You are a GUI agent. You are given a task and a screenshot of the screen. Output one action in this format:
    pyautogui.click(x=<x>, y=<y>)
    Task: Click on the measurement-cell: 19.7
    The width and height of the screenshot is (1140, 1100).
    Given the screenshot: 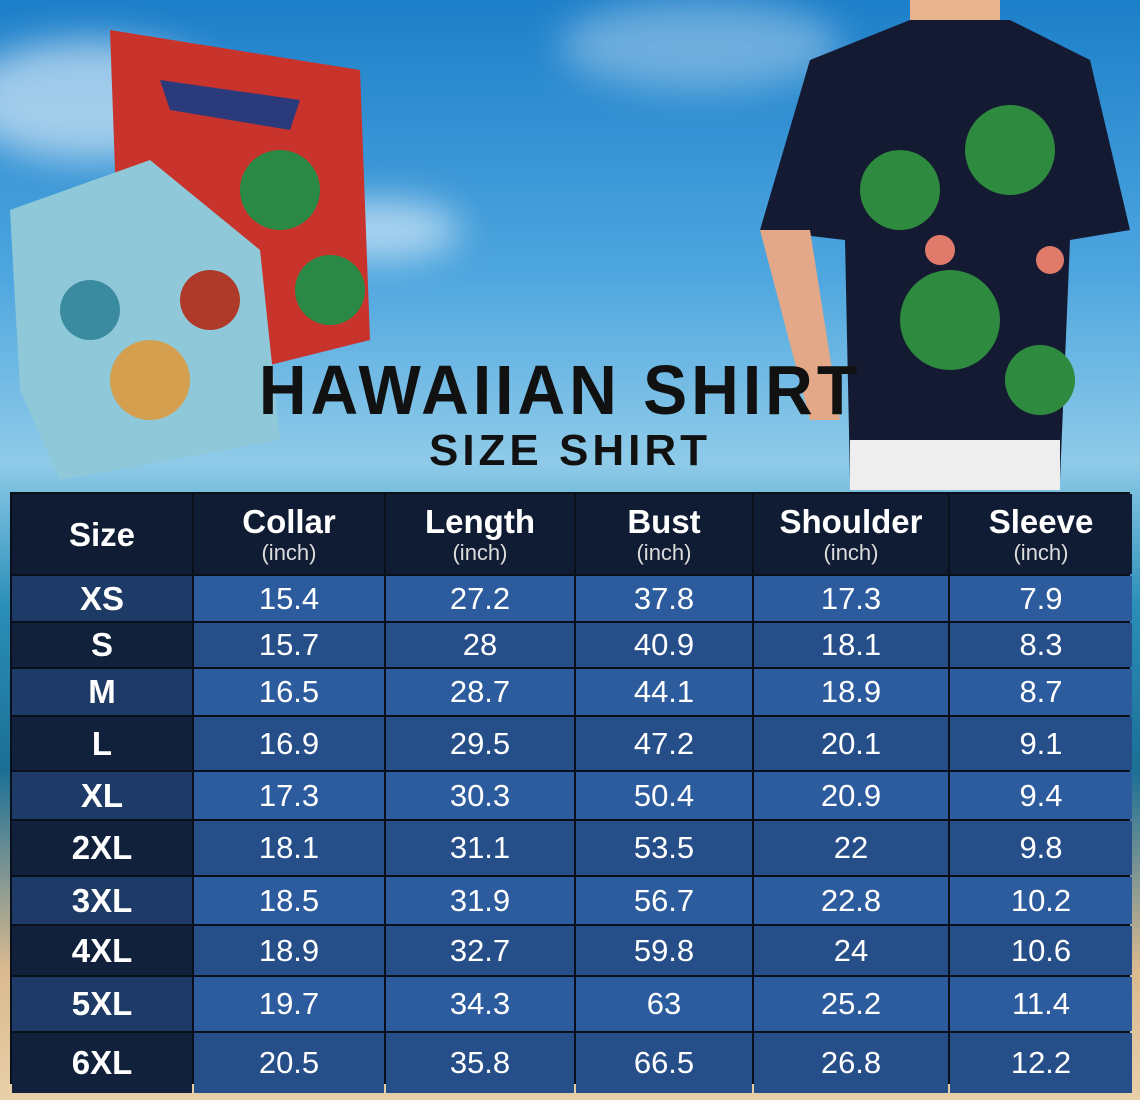 What is the action you would take?
    pyautogui.click(x=289, y=1004)
    